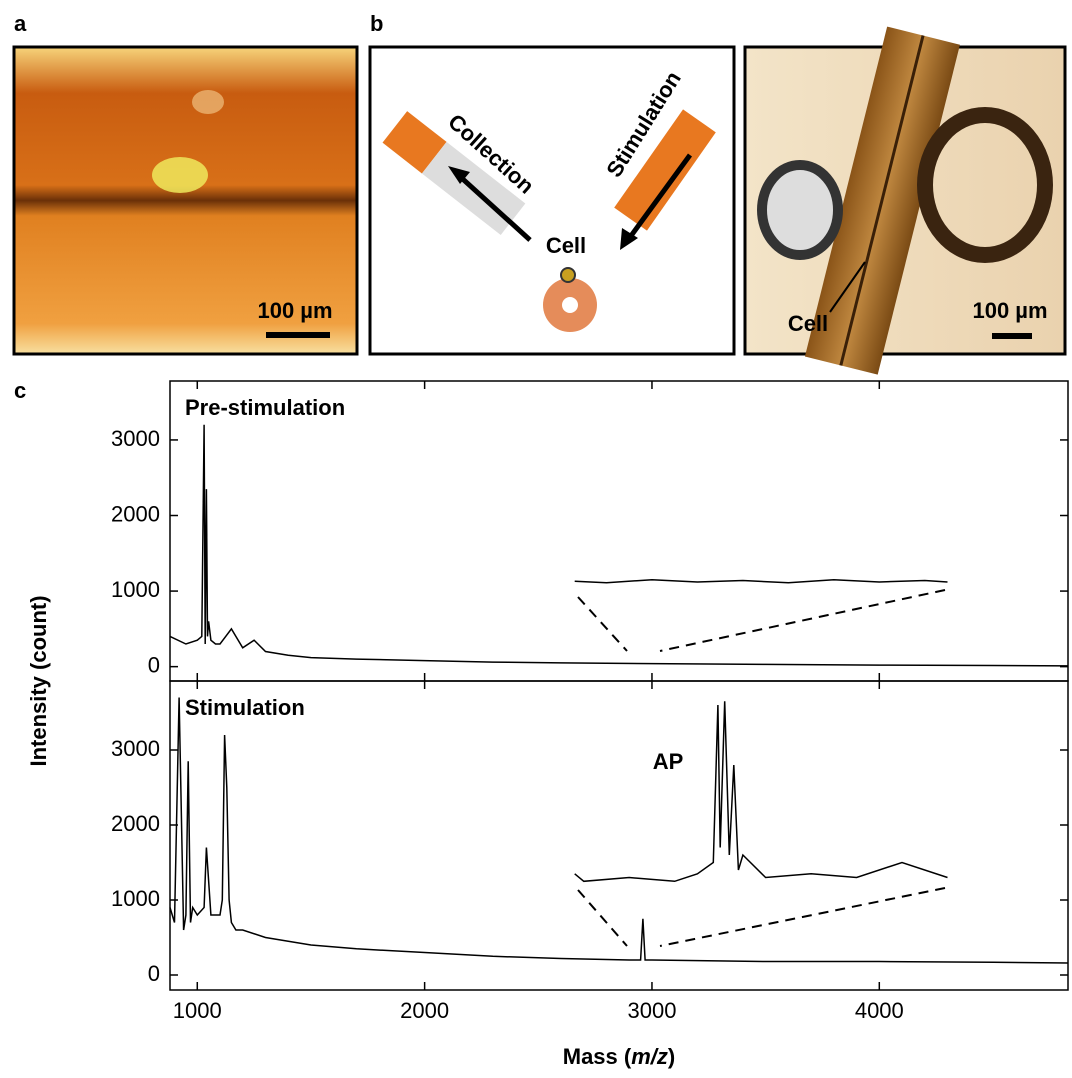 The height and width of the screenshot is (1078, 1072). I want to click on pointer, so click(847, 287).